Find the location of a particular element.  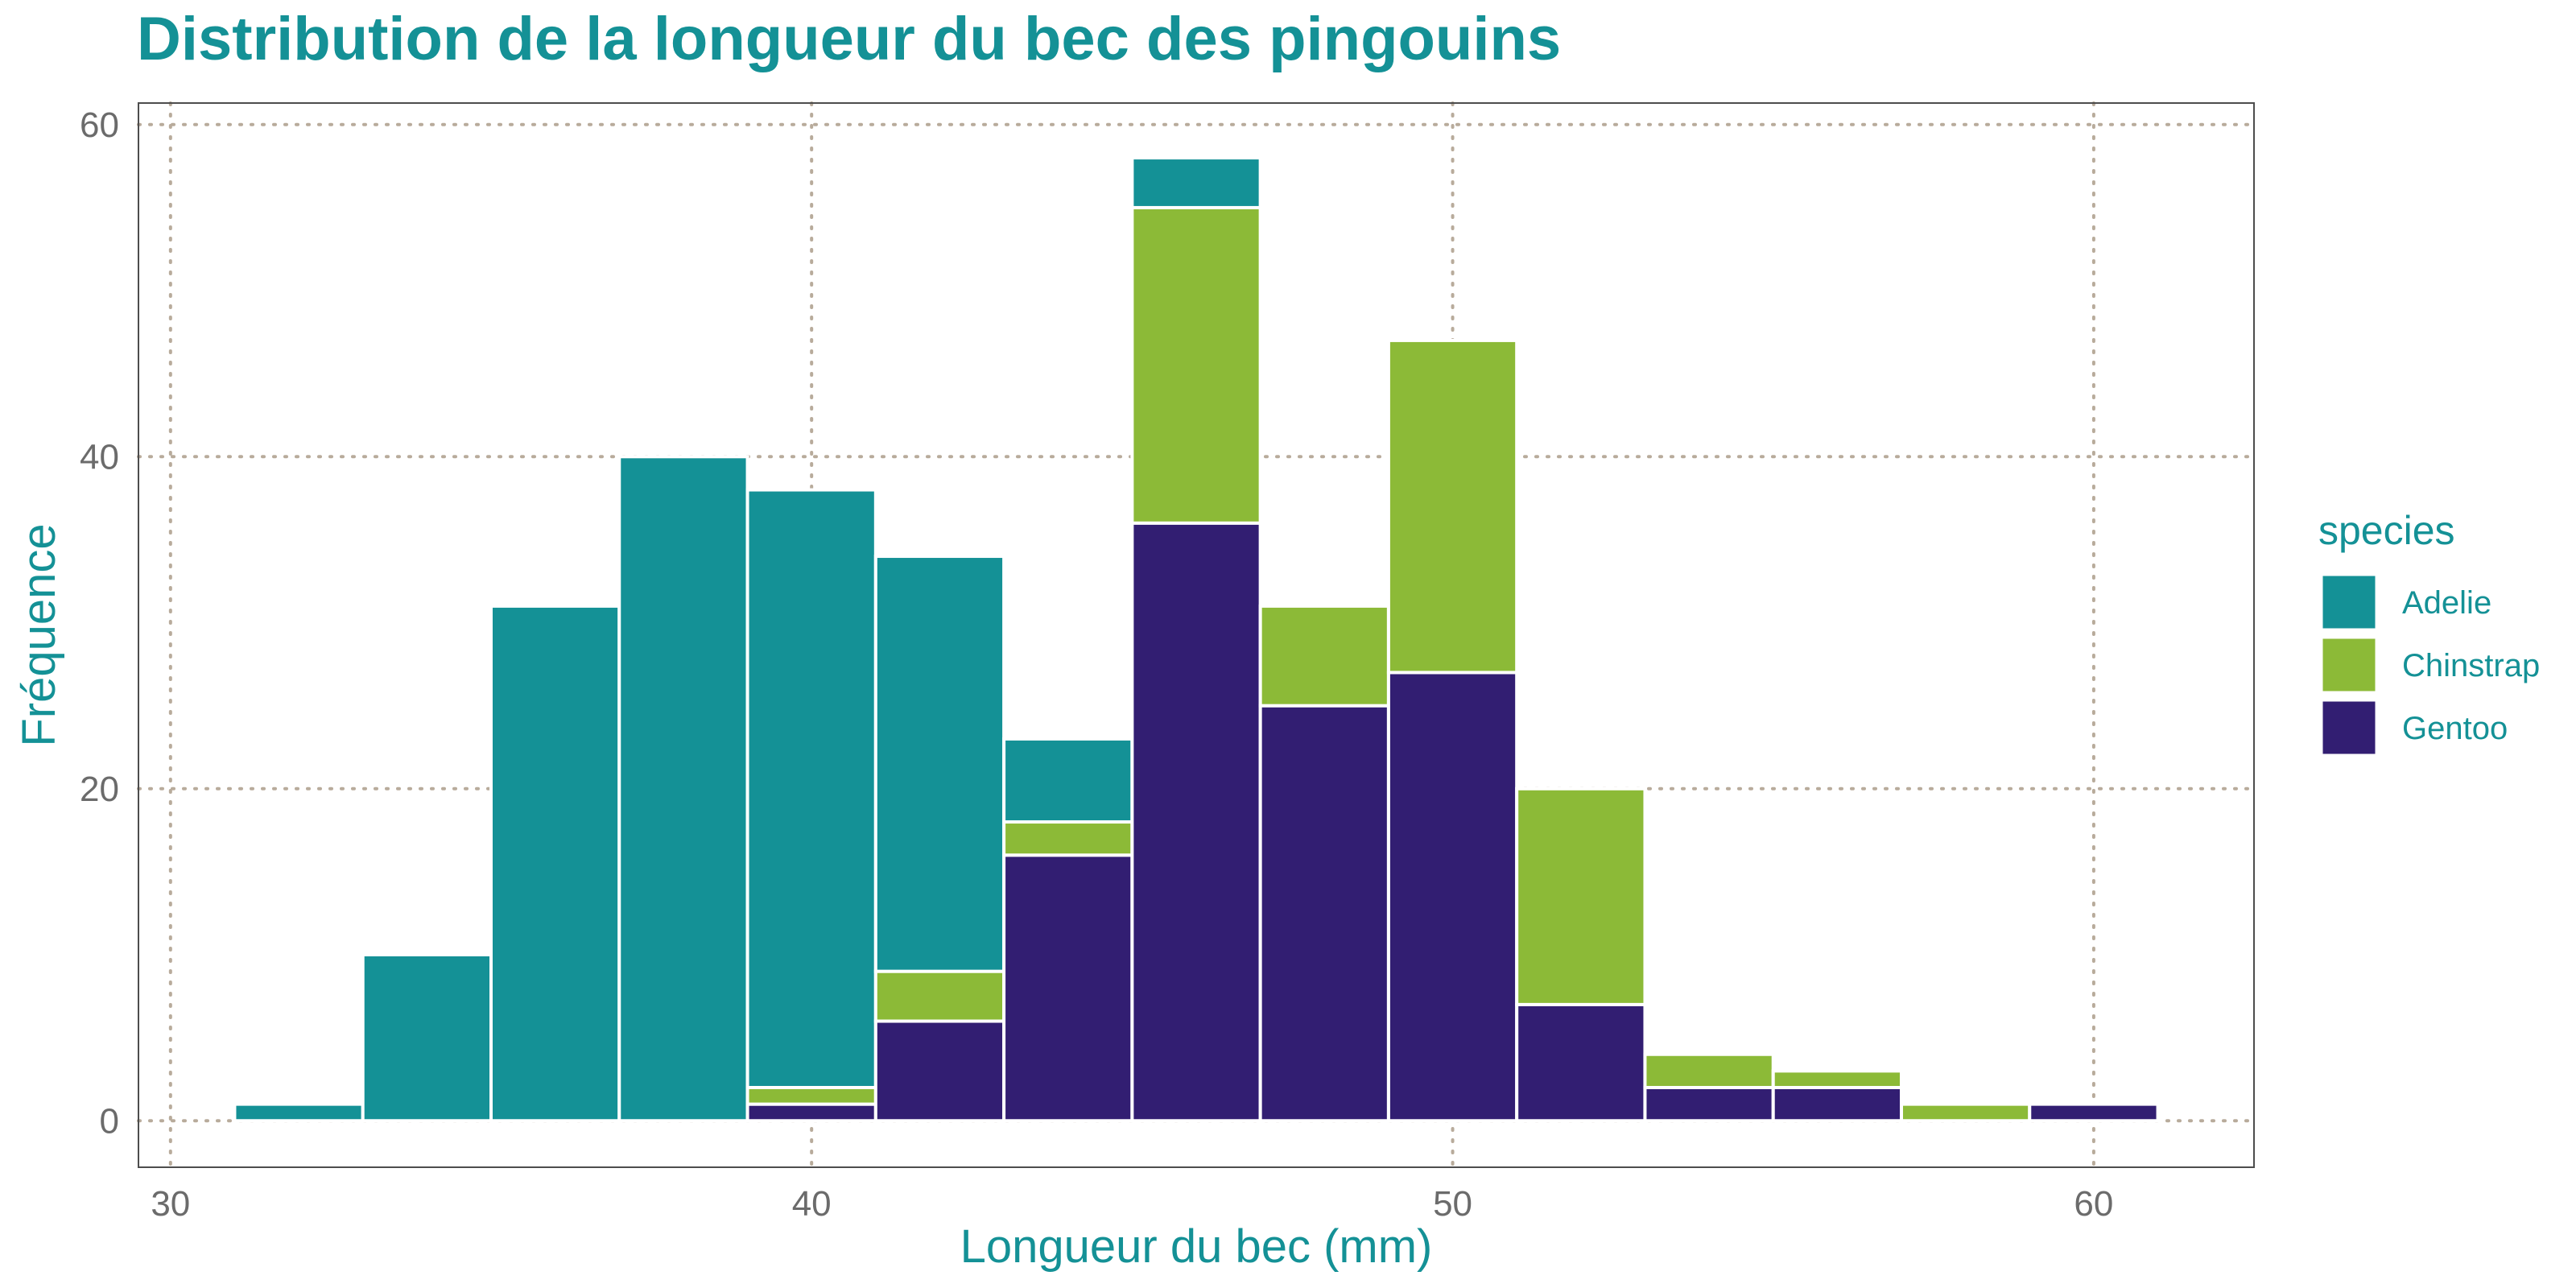

legend-swatch-gentoo is located at coordinates (2349, 728).